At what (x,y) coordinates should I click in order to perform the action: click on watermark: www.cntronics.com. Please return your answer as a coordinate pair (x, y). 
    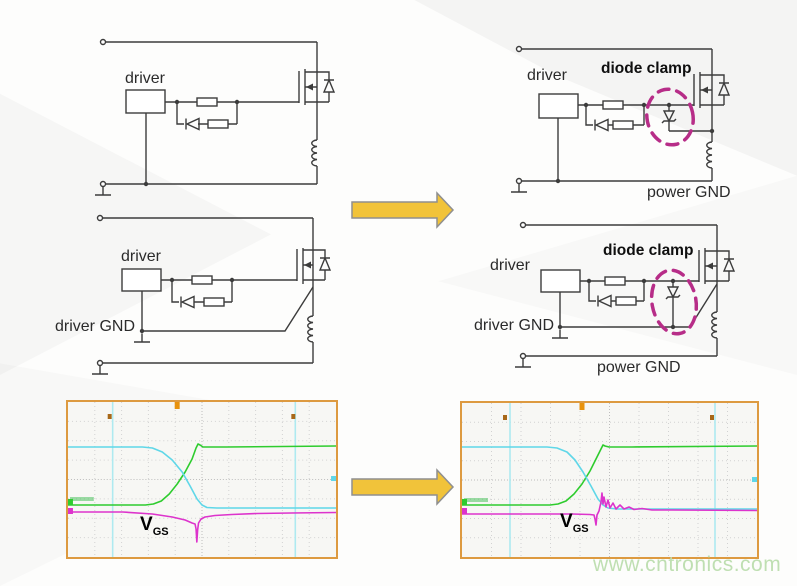
    Looking at the image, I should click on (687, 564).